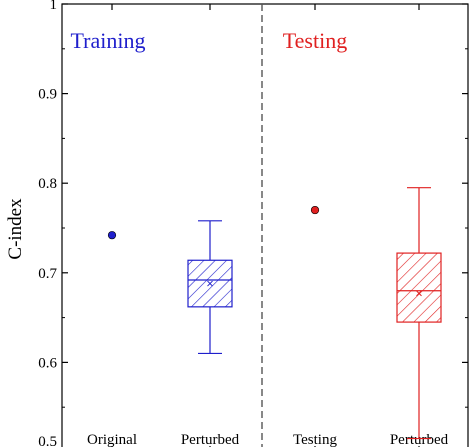 The height and width of the screenshot is (447, 474). I want to click on y-tick-label: 0.6, so click(47, 363).